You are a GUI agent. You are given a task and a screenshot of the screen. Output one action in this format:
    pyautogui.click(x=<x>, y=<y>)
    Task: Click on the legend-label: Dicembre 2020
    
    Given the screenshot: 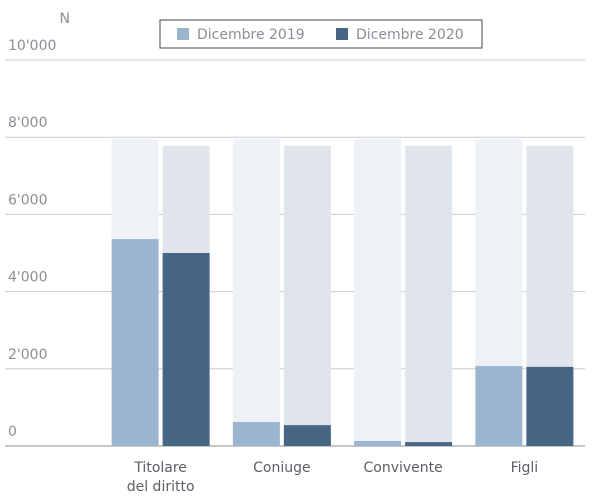 What is the action you would take?
    pyautogui.click(x=410, y=35)
    